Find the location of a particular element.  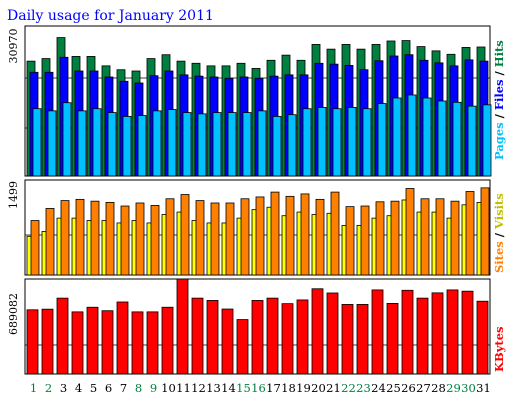

x-tick-label: 9 is located at coordinates (153, 388).